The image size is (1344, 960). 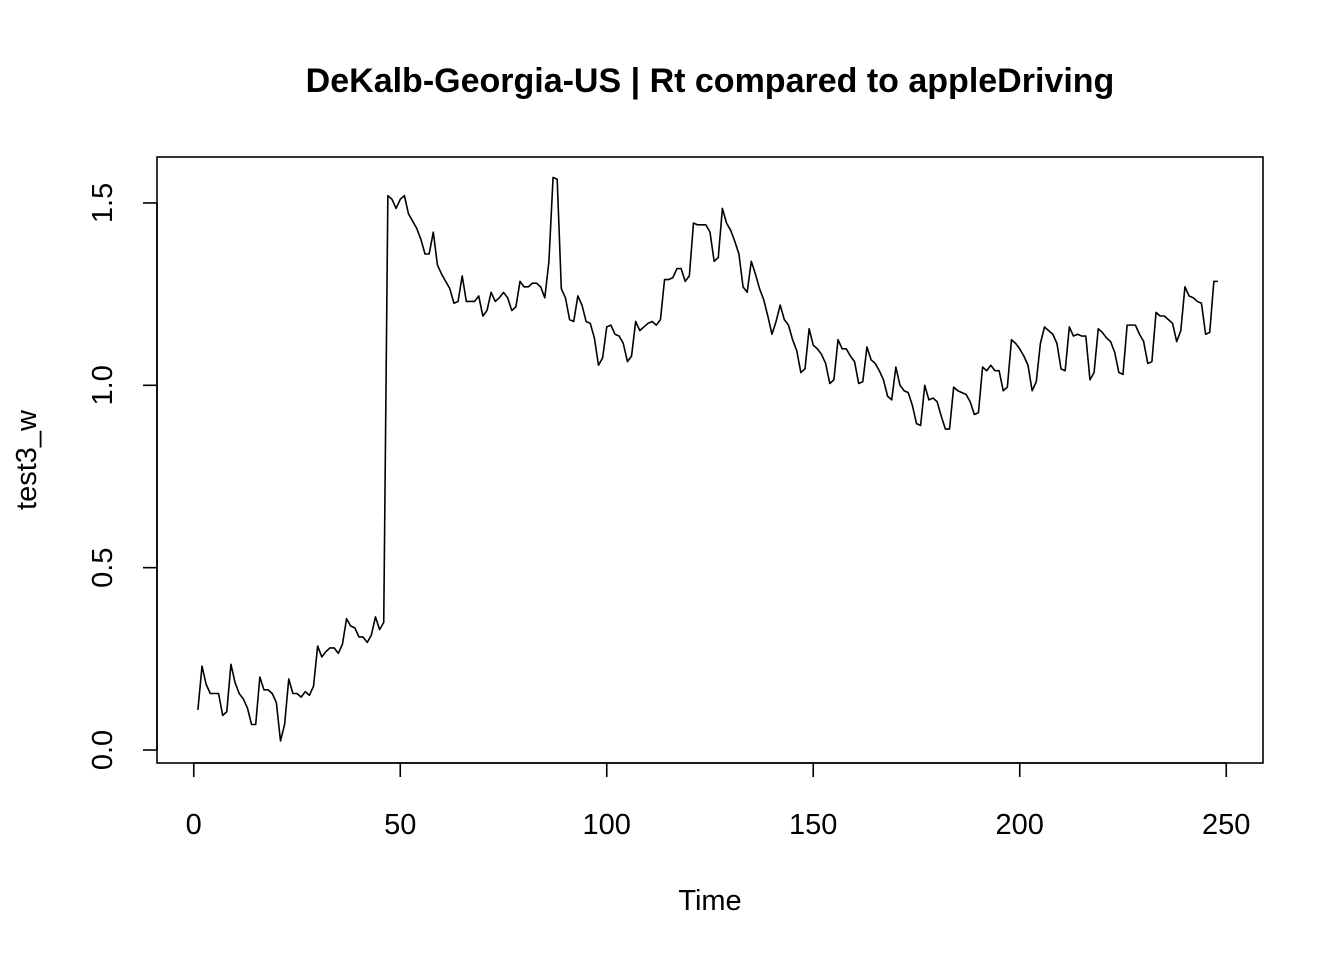 I want to click on x-tick-label: 0, so click(x=194, y=825).